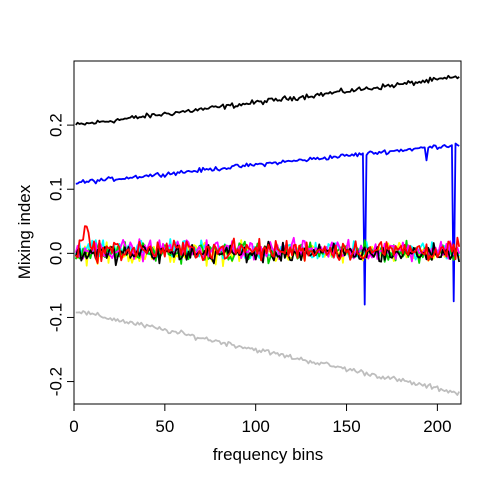  What do you see at coordinates (55, 317) in the screenshot?
I see `y-tick-label: -0.1` at bounding box center [55, 317].